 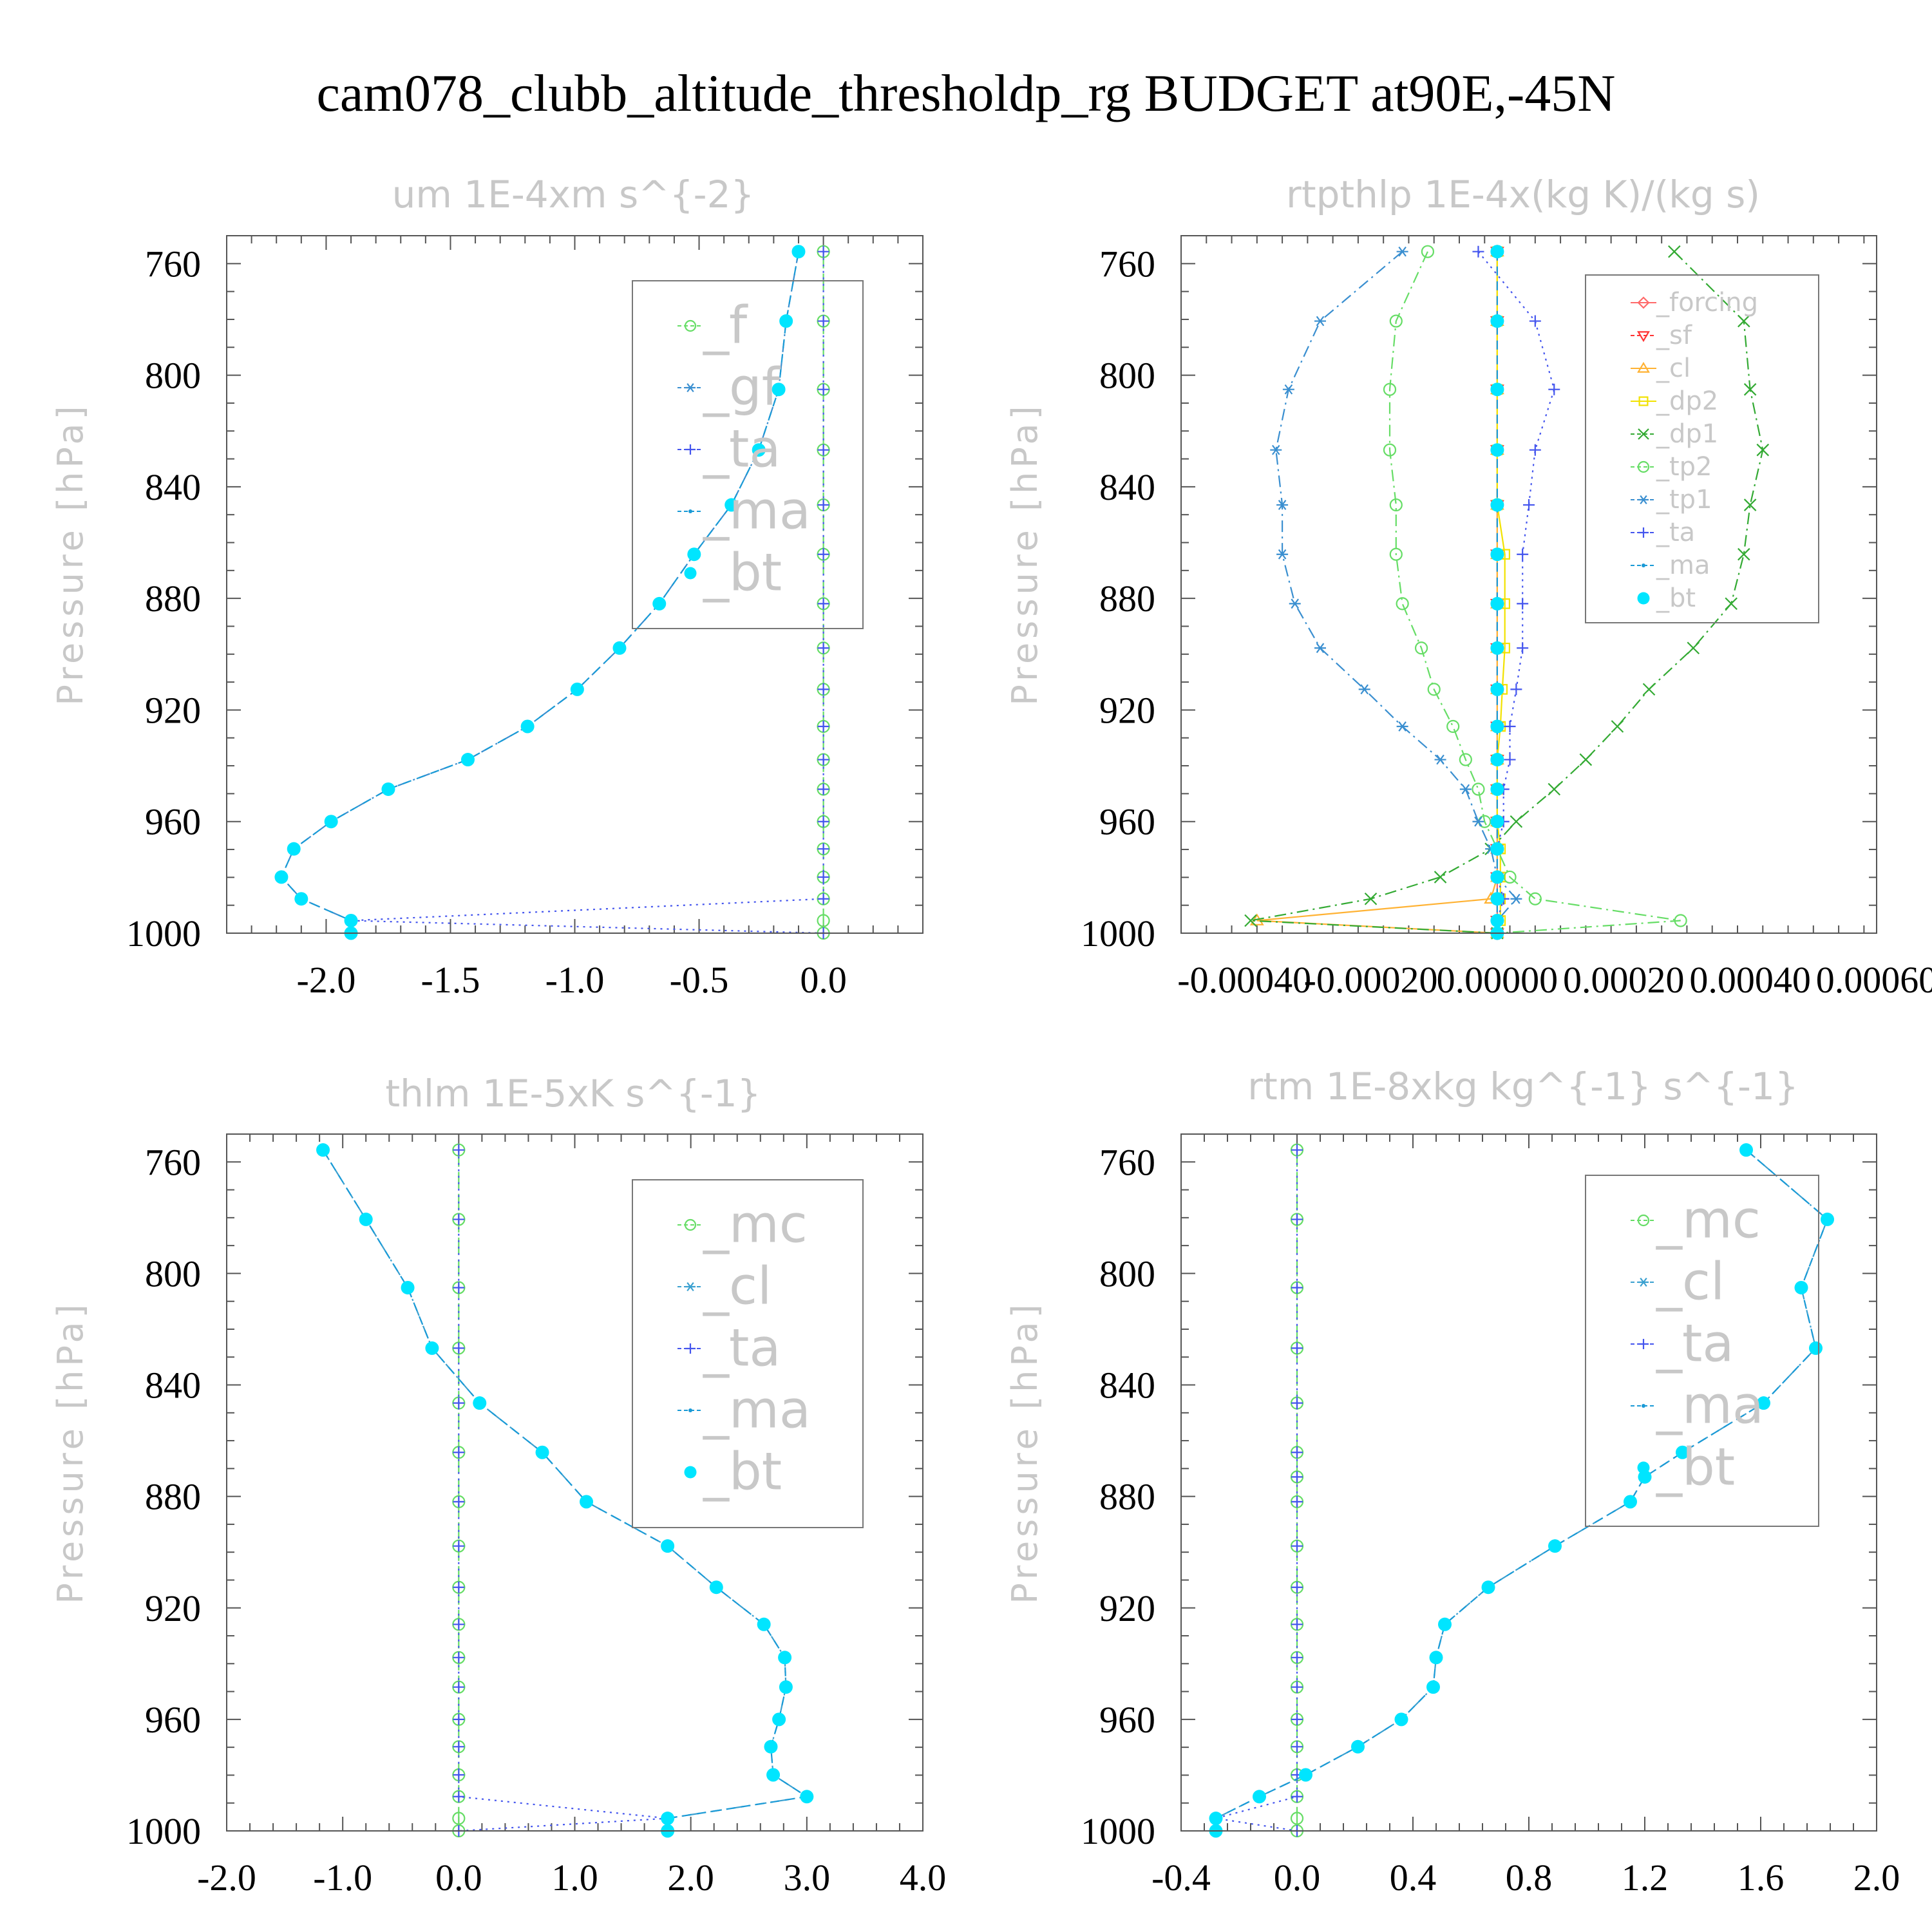 I want to click on x-tick-label: 3.0, so click(x=808, y=1878).